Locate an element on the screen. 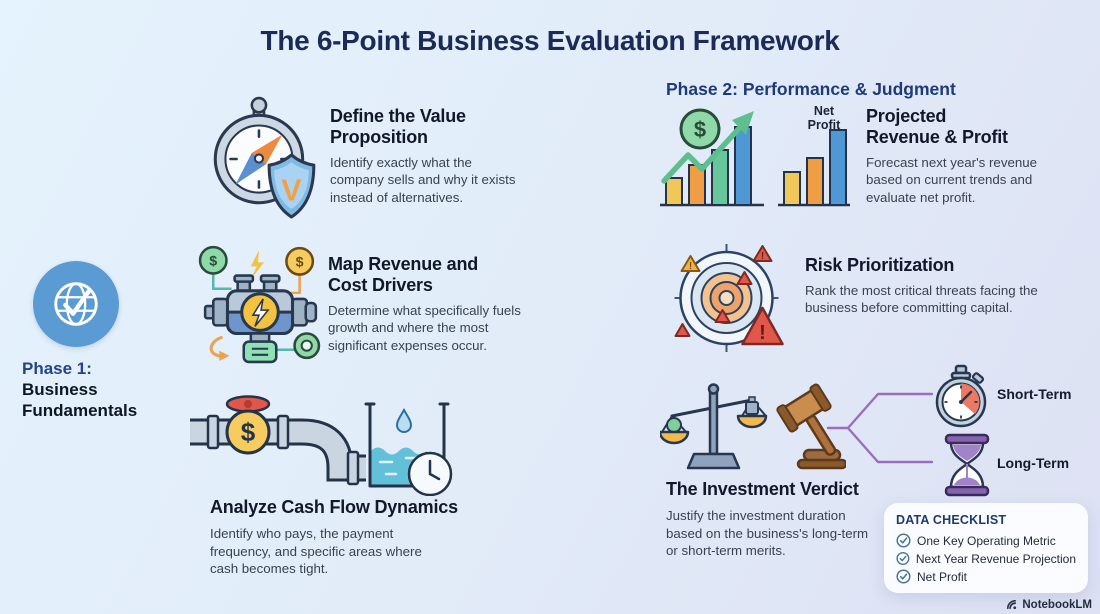 This screenshot has width=1100, height=614. item-title: Define the Value Proposition is located at coordinates (398, 126).